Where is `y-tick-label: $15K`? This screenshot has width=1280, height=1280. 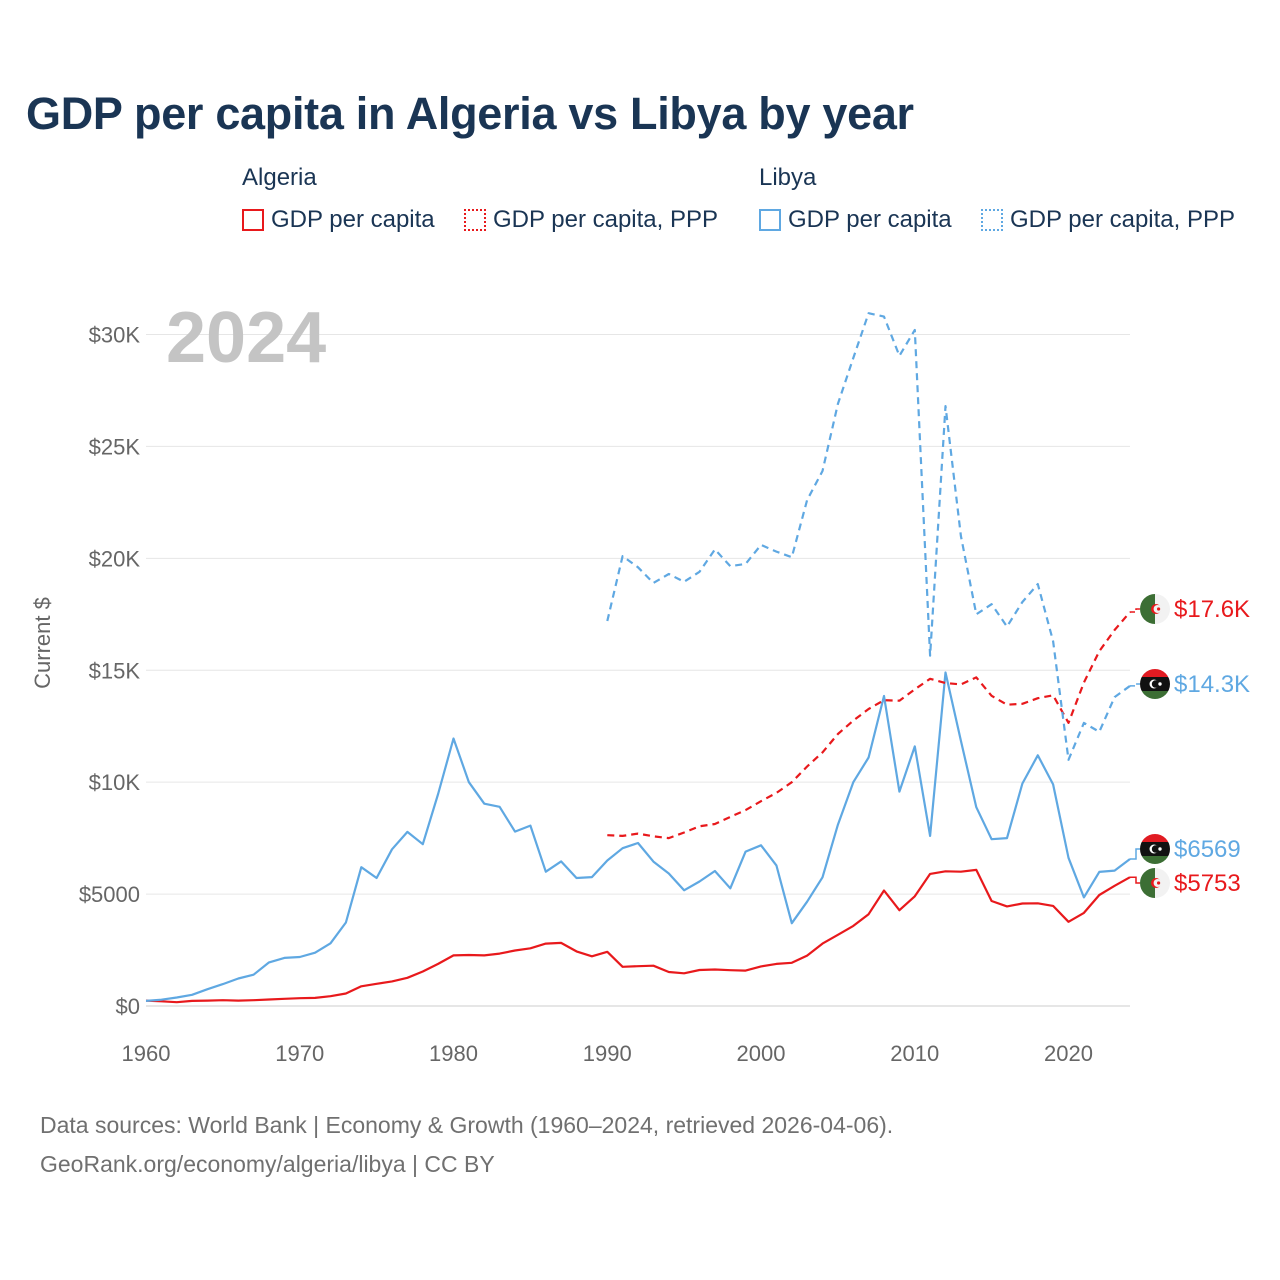
y-tick-label: $15K is located at coordinates (115, 670).